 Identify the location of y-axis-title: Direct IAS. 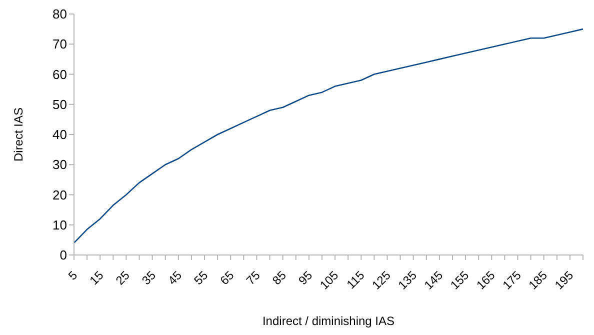
(18, 134).